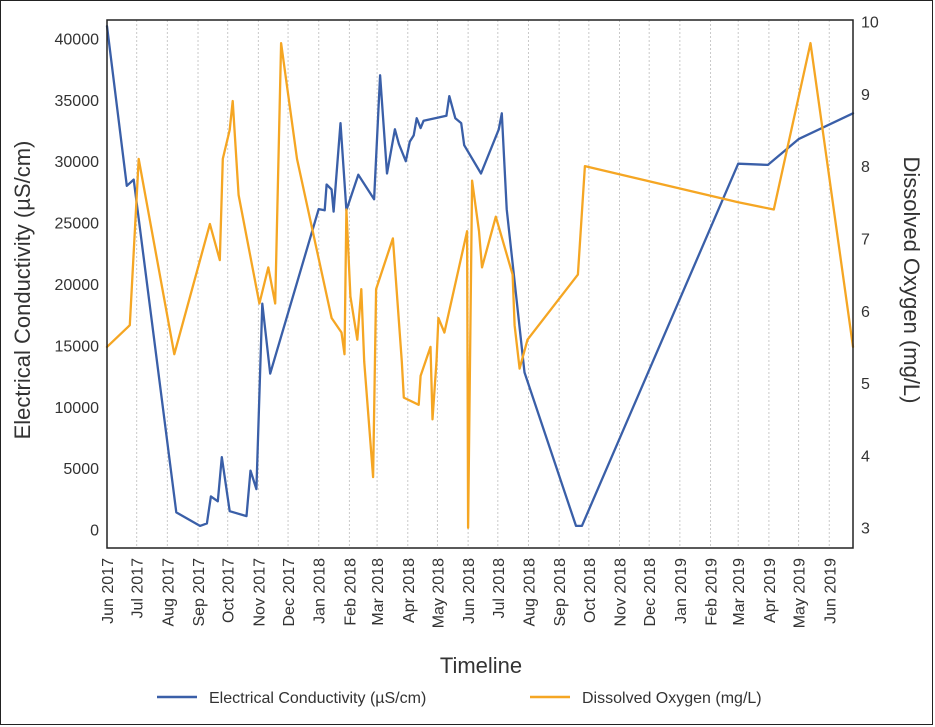 This screenshot has height=727, width=935. I want to click on x-axis-title: Timeline, so click(481, 665).